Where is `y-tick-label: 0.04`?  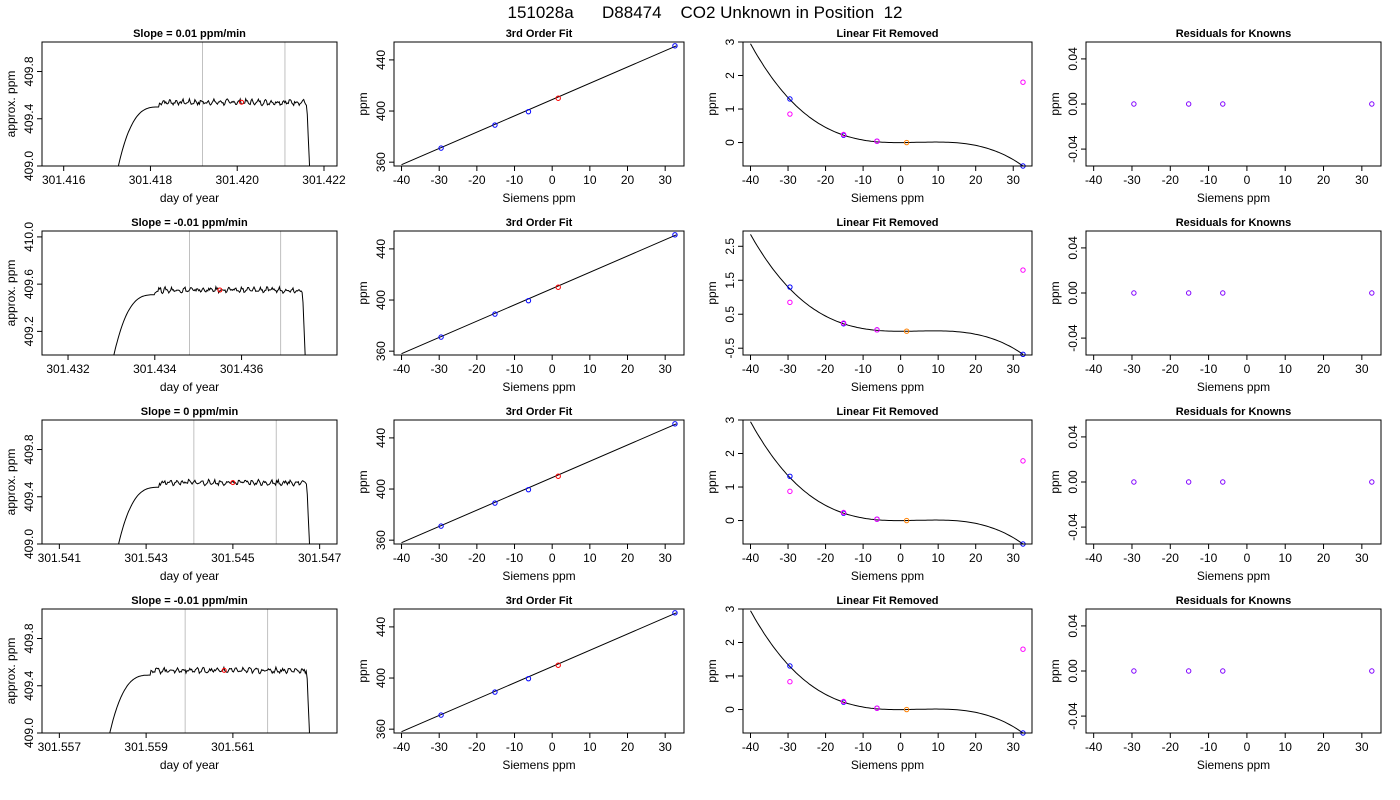
y-tick-label: 0.04 is located at coordinates (1073, 437).